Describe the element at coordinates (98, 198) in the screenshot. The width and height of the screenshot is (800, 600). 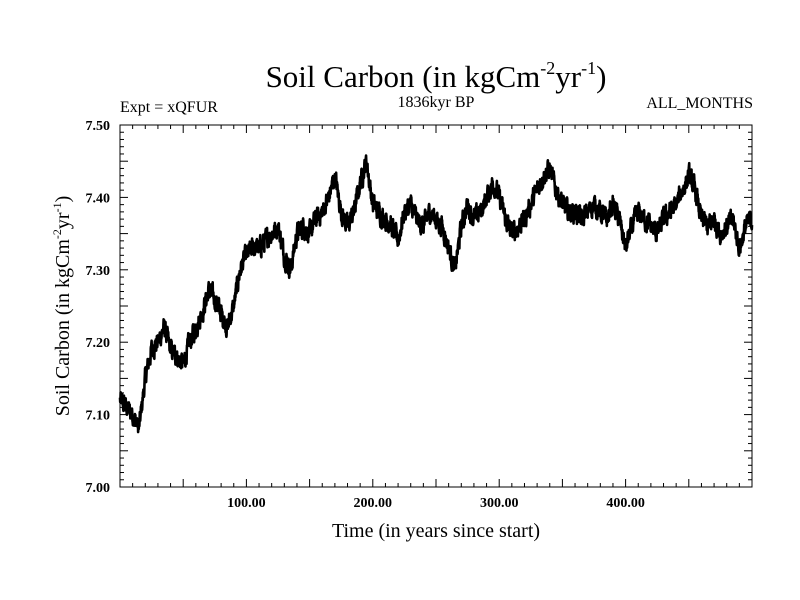
I see `y-tick-label: 7.40` at that location.